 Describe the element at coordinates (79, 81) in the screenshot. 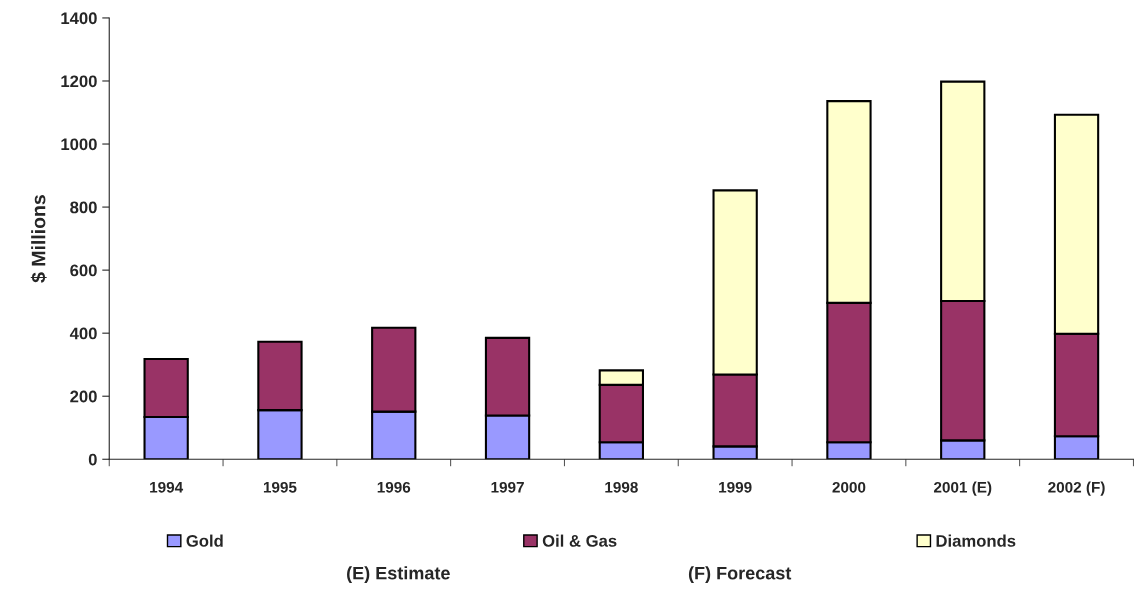

I see `y-tick-label: 1200` at that location.